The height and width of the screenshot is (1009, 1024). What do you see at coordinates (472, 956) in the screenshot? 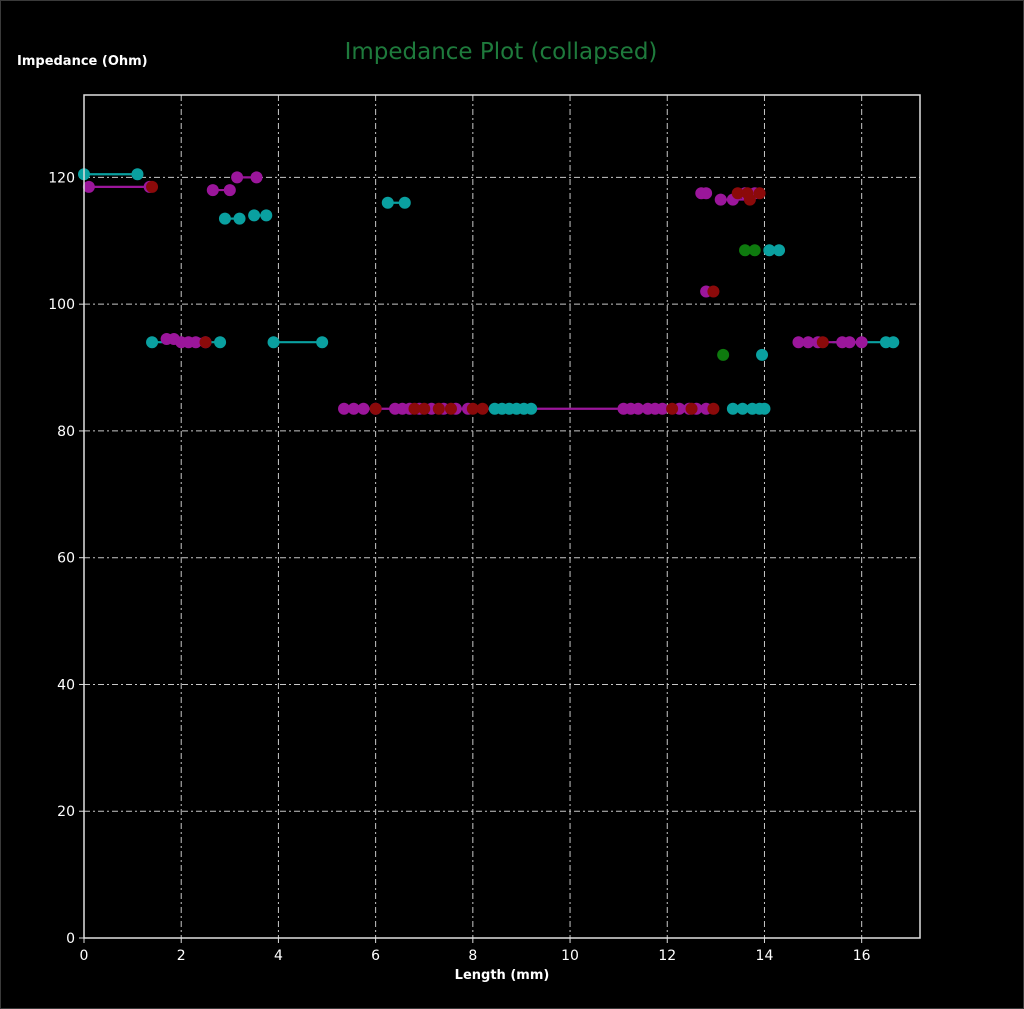
I see `x-tick-label: 8` at bounding box center [472, 956].